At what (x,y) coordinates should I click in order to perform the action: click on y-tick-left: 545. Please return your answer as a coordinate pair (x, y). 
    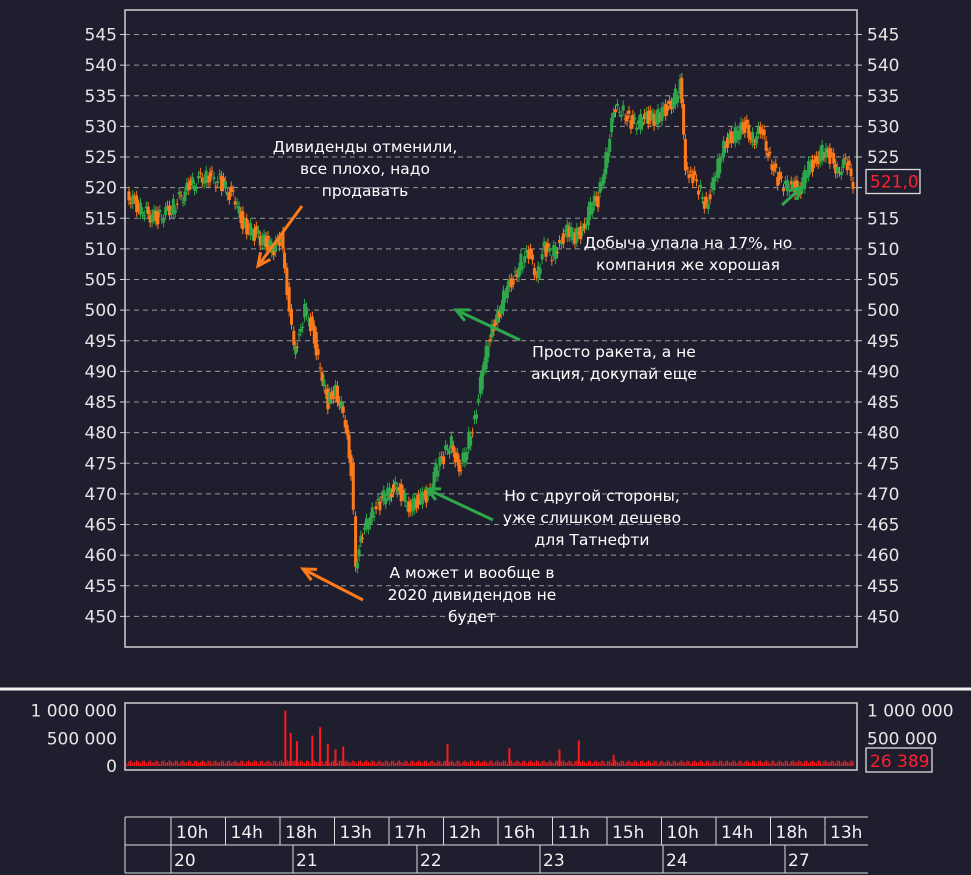
    Looking at the image, I should click on (101, 36).